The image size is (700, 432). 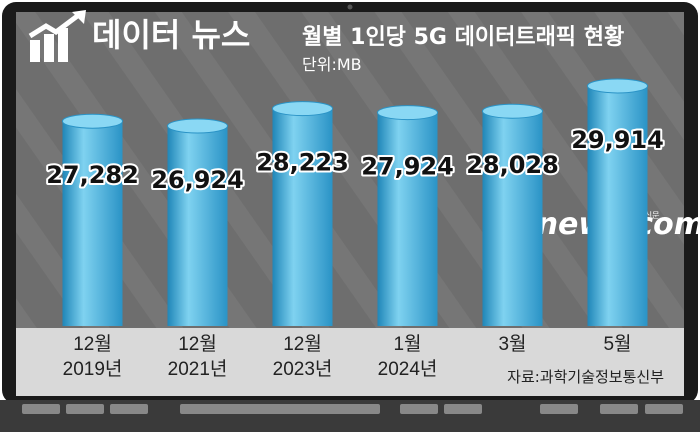 What do you see at coordinates (585, 377) in the screenshot?
I see `source: 자료:과학기술정보통신부` at bounding box center [585, 377].